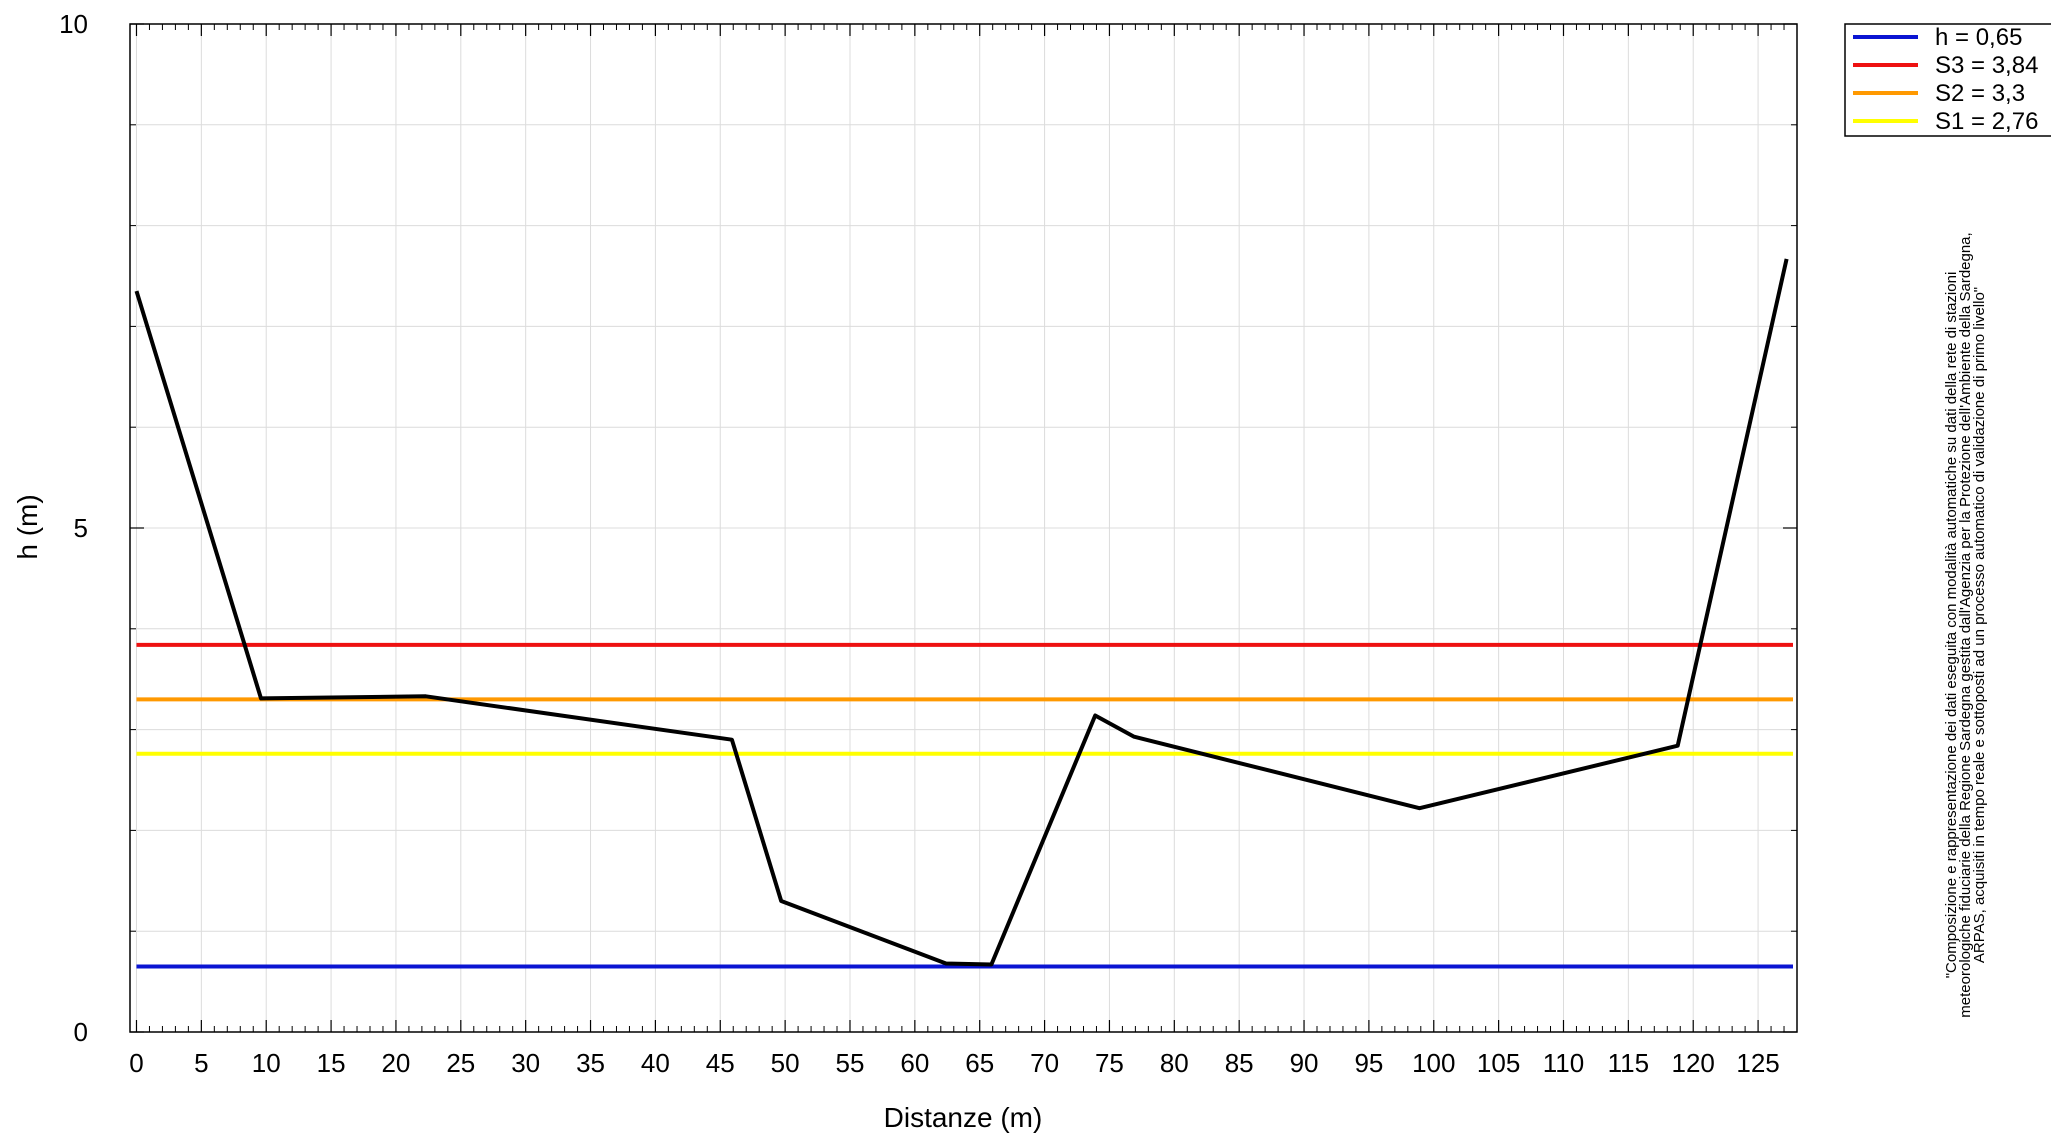 This screenshot has width=2051, height=1133. Describe the element at coordinates (1757, 1063) in the screenshot. I see `x-tick-label: 125` at that location.